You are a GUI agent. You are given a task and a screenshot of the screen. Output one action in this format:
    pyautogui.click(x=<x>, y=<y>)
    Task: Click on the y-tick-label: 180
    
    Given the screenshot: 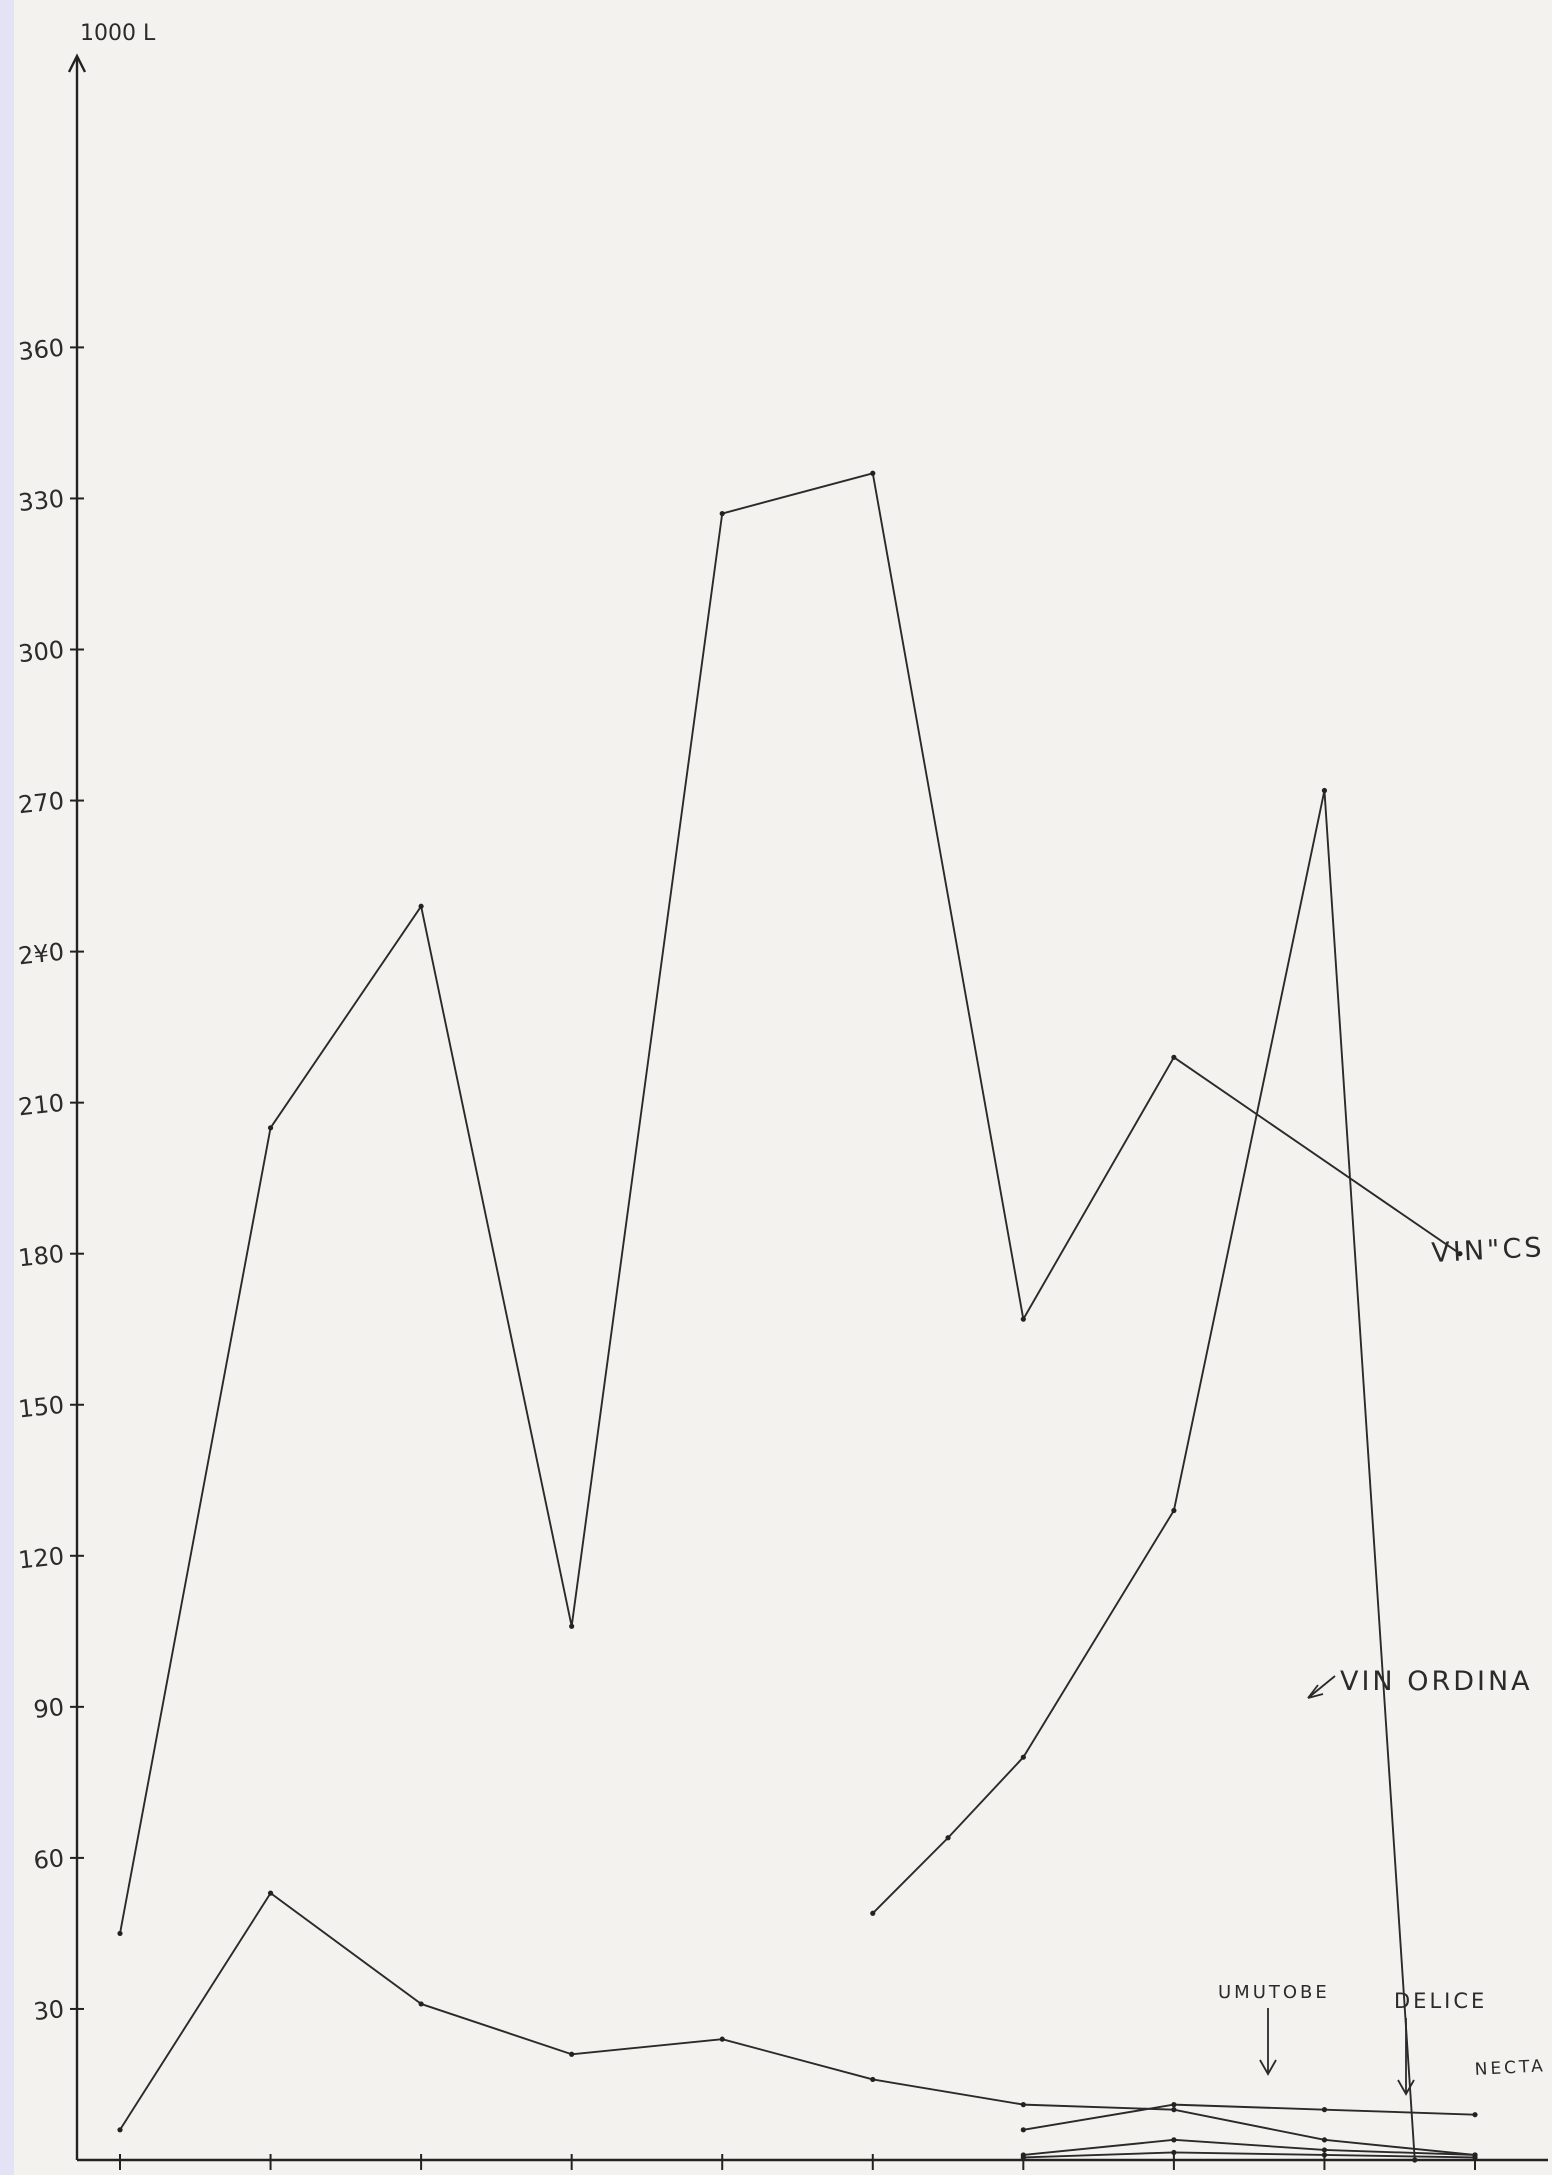 What is the action you would take?
    pyautogui.click(x=41, y=1256)
    